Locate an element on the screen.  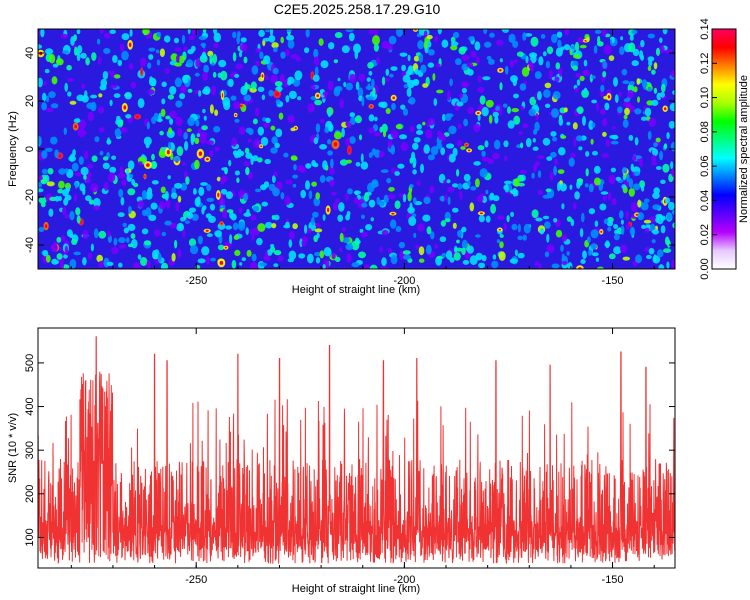
snr-y-tick-label: 100 is located at coordinates (30, 537).